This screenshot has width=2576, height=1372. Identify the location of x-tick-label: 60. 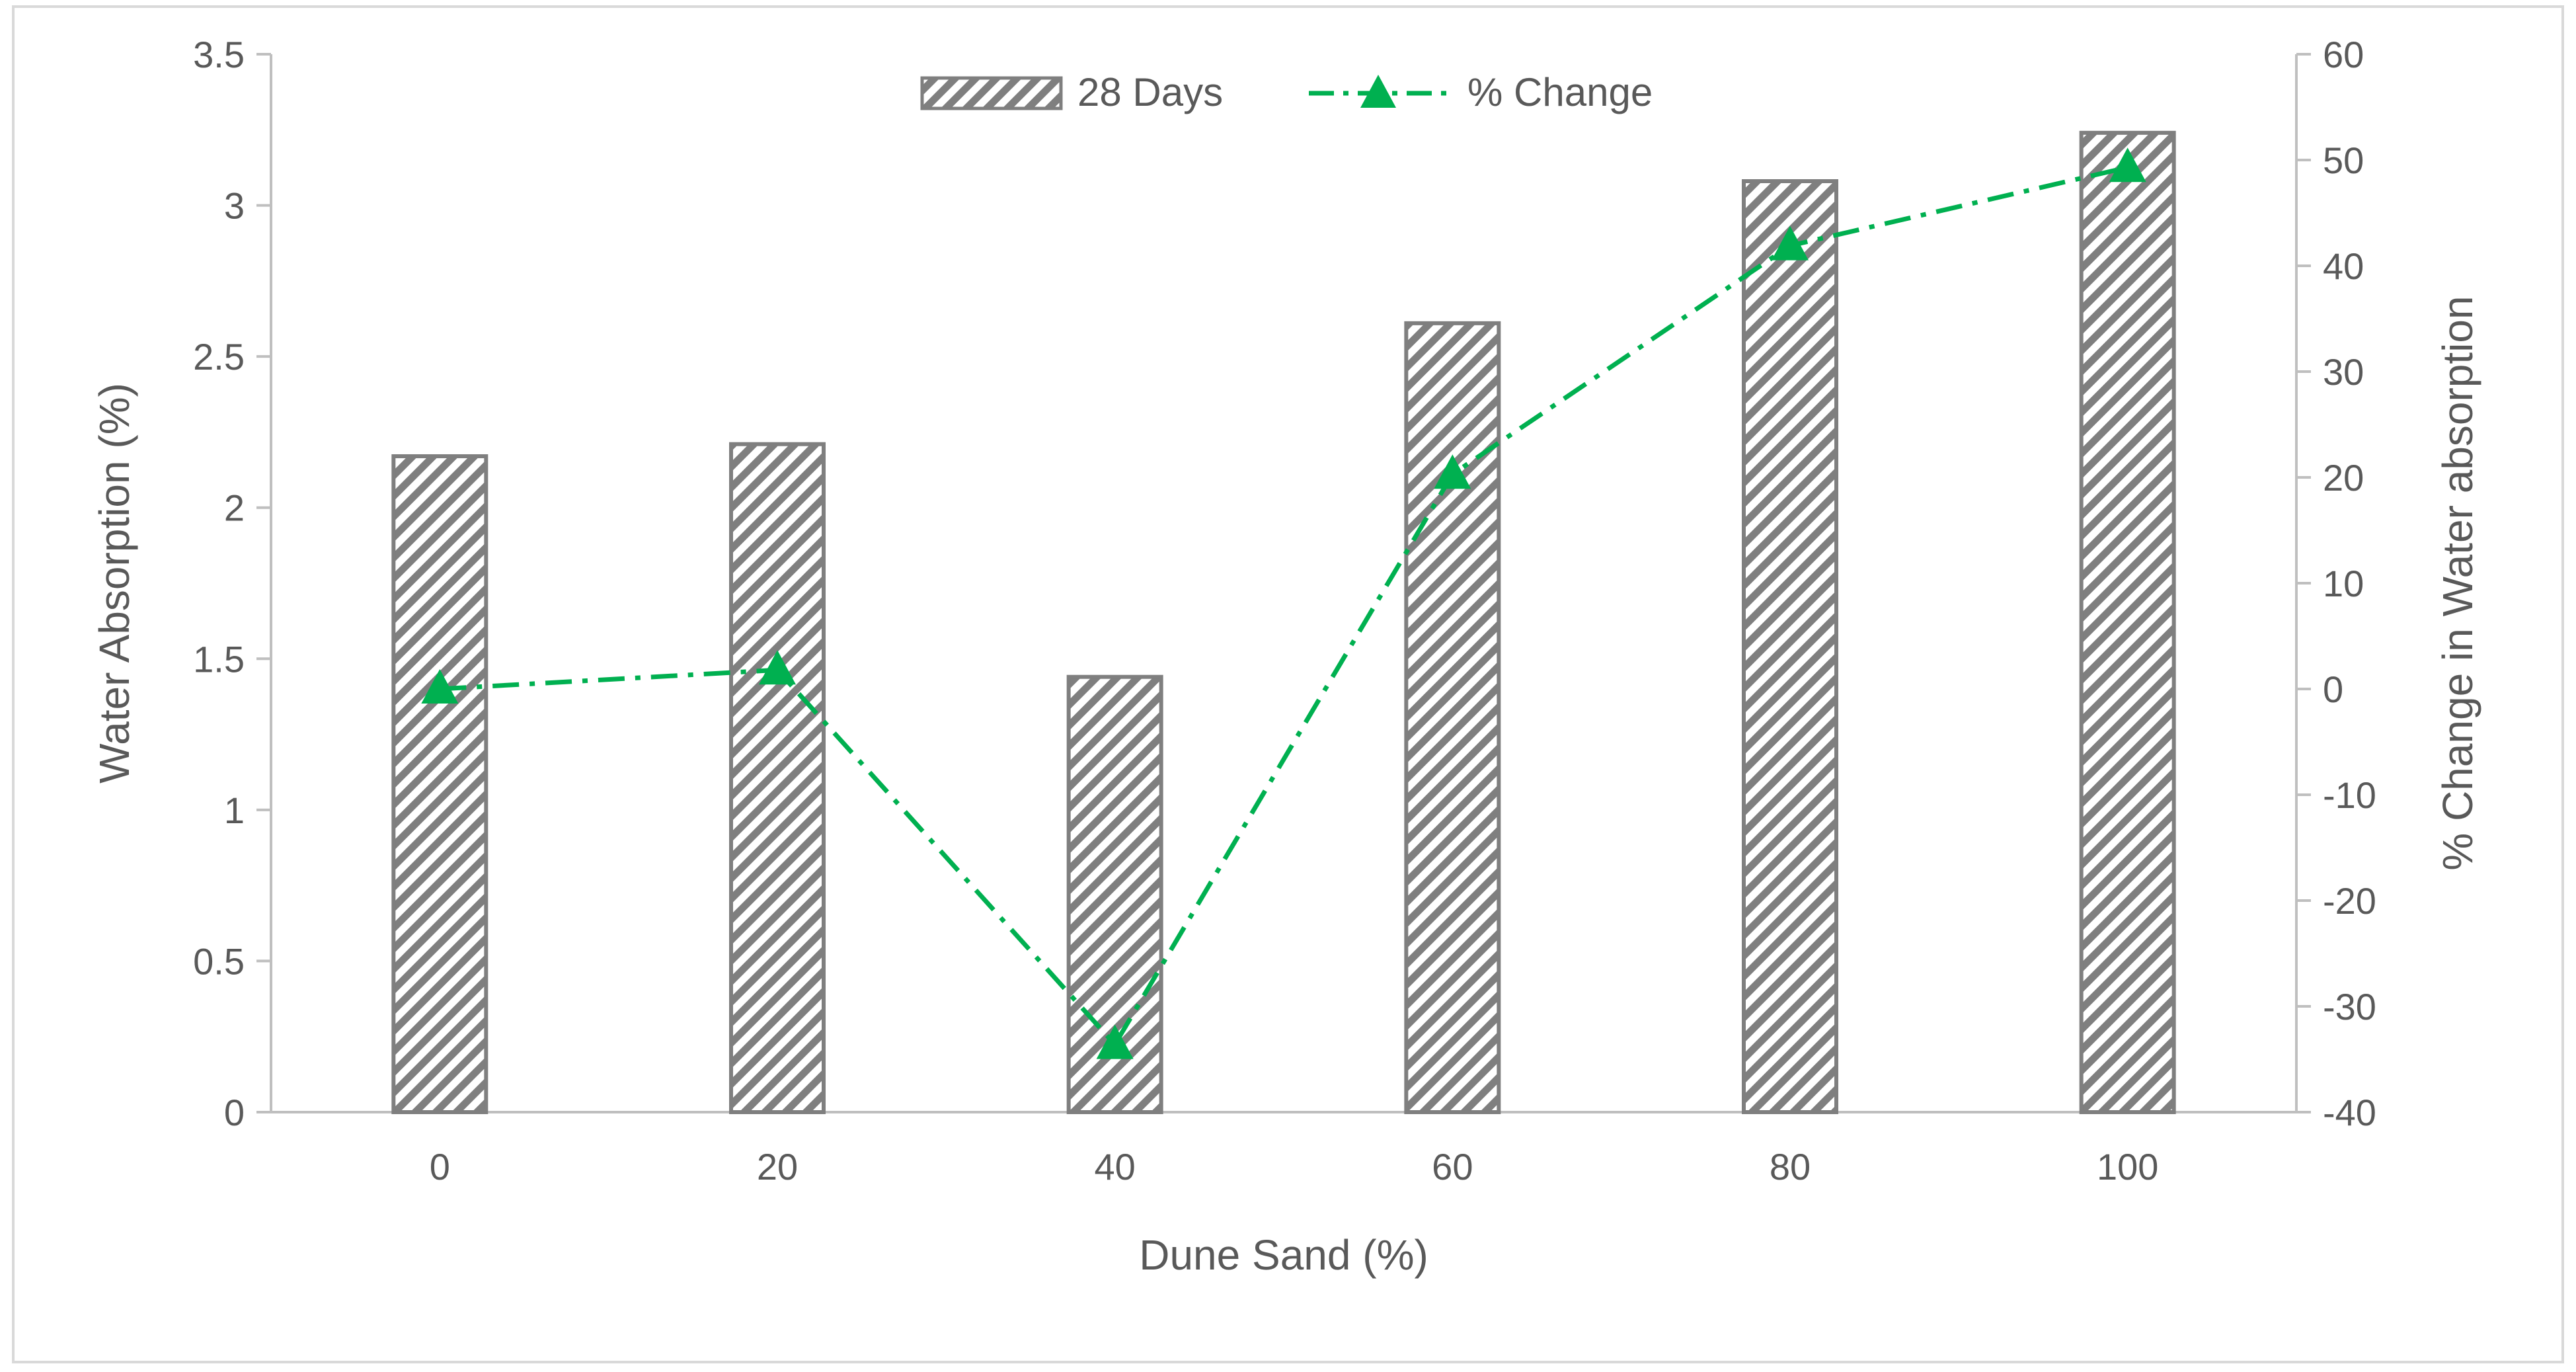
(1452, 1167).